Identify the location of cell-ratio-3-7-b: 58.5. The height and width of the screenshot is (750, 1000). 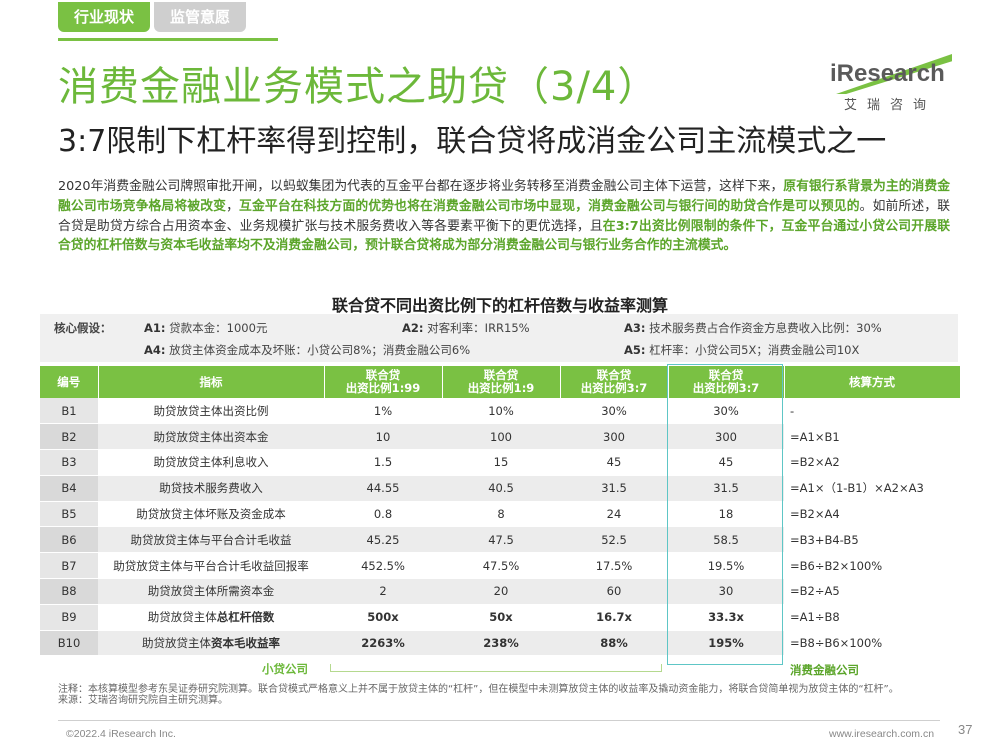
(726, 540).